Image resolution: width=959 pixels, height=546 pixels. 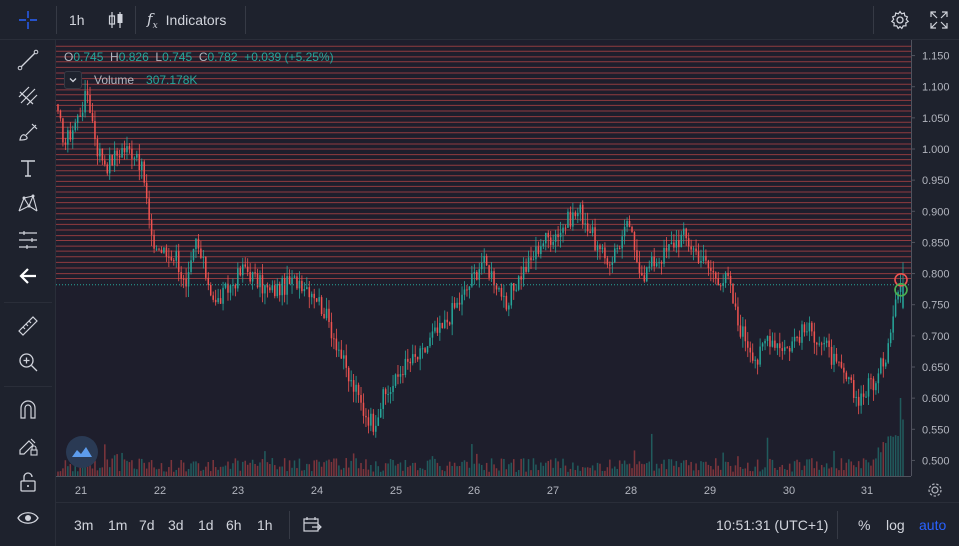 I want to click on chart-type-button, so click(x=116, y=20).